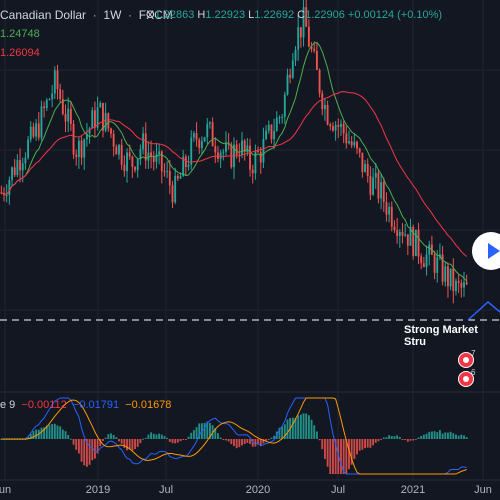 The width and height of the screenshot is (500, 500). Describe the element at coordinates (483, 311) in the screenshot. I see `projection-path` at that location.